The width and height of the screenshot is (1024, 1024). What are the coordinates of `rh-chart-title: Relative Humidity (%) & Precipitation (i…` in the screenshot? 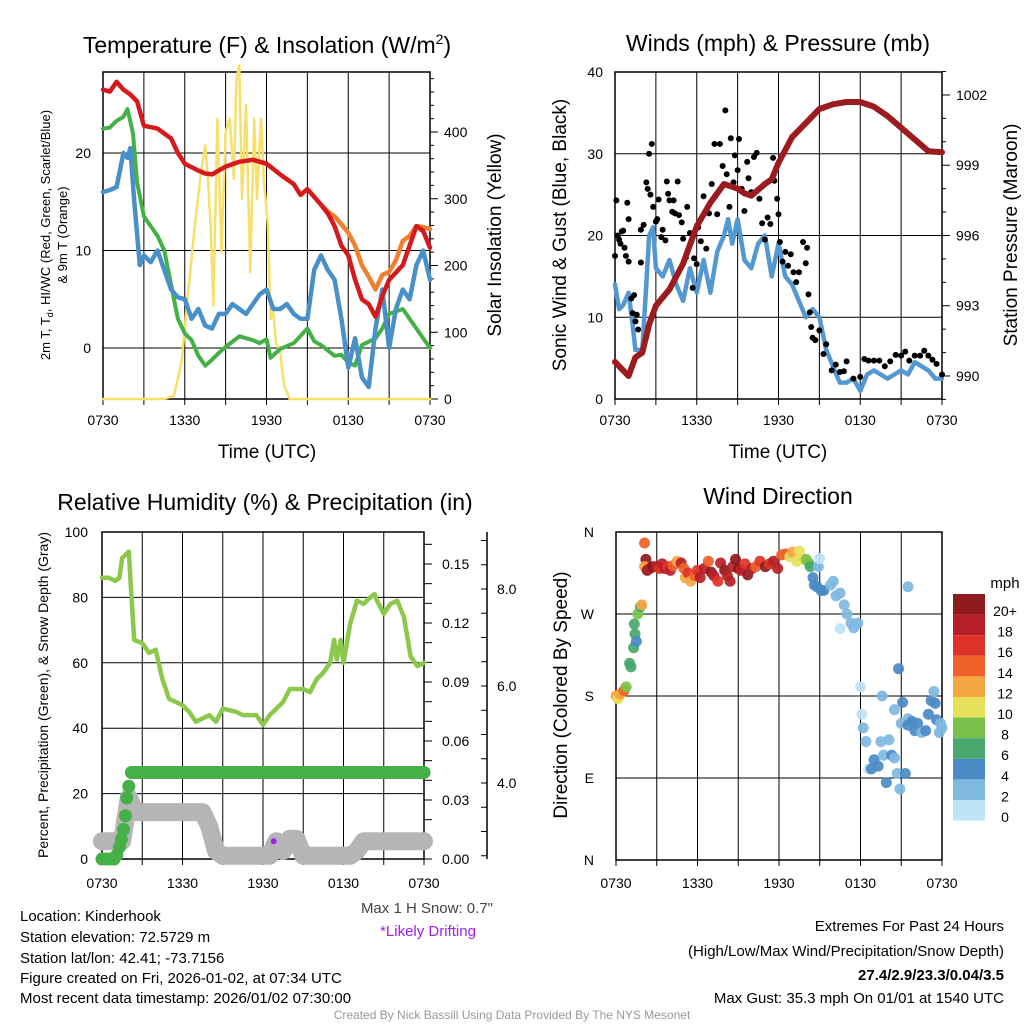 It's located at (264, 502).